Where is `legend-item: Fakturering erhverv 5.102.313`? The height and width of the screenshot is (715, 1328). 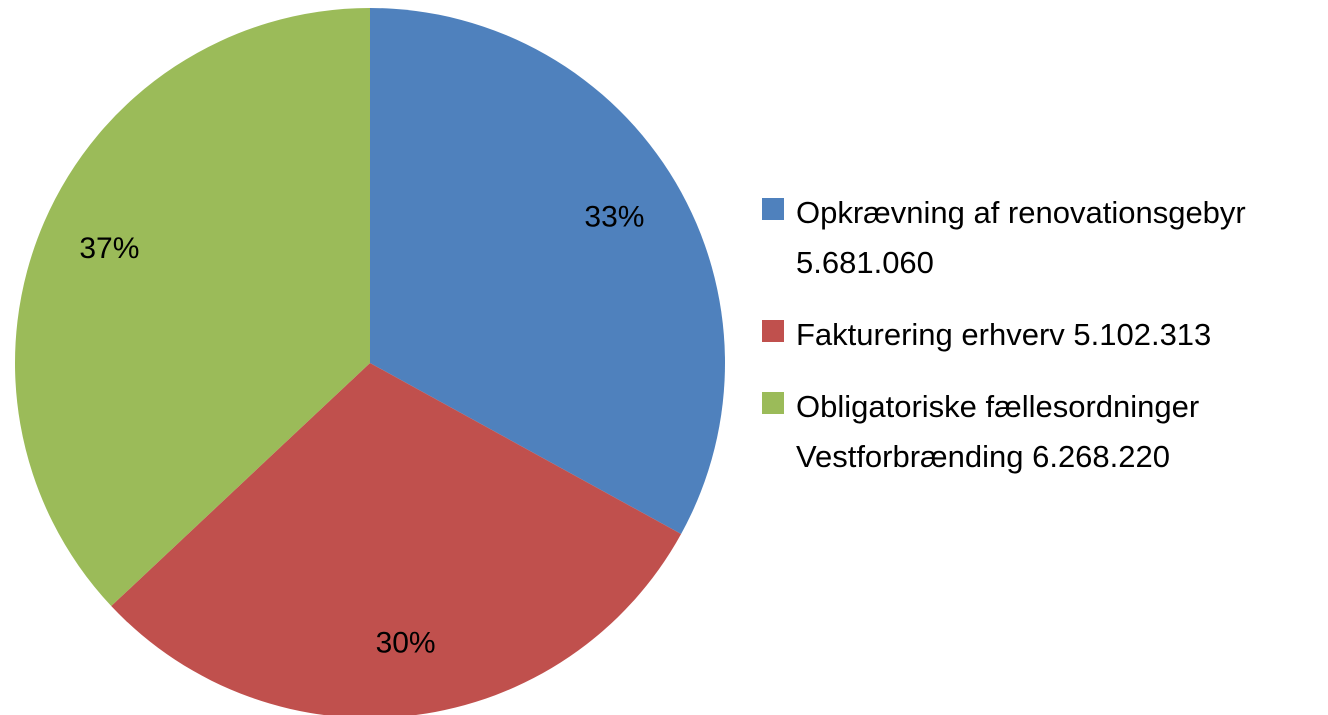
legend-item: Fakturering erhverv 5.102.313 is located at coordinates (1042, 335).